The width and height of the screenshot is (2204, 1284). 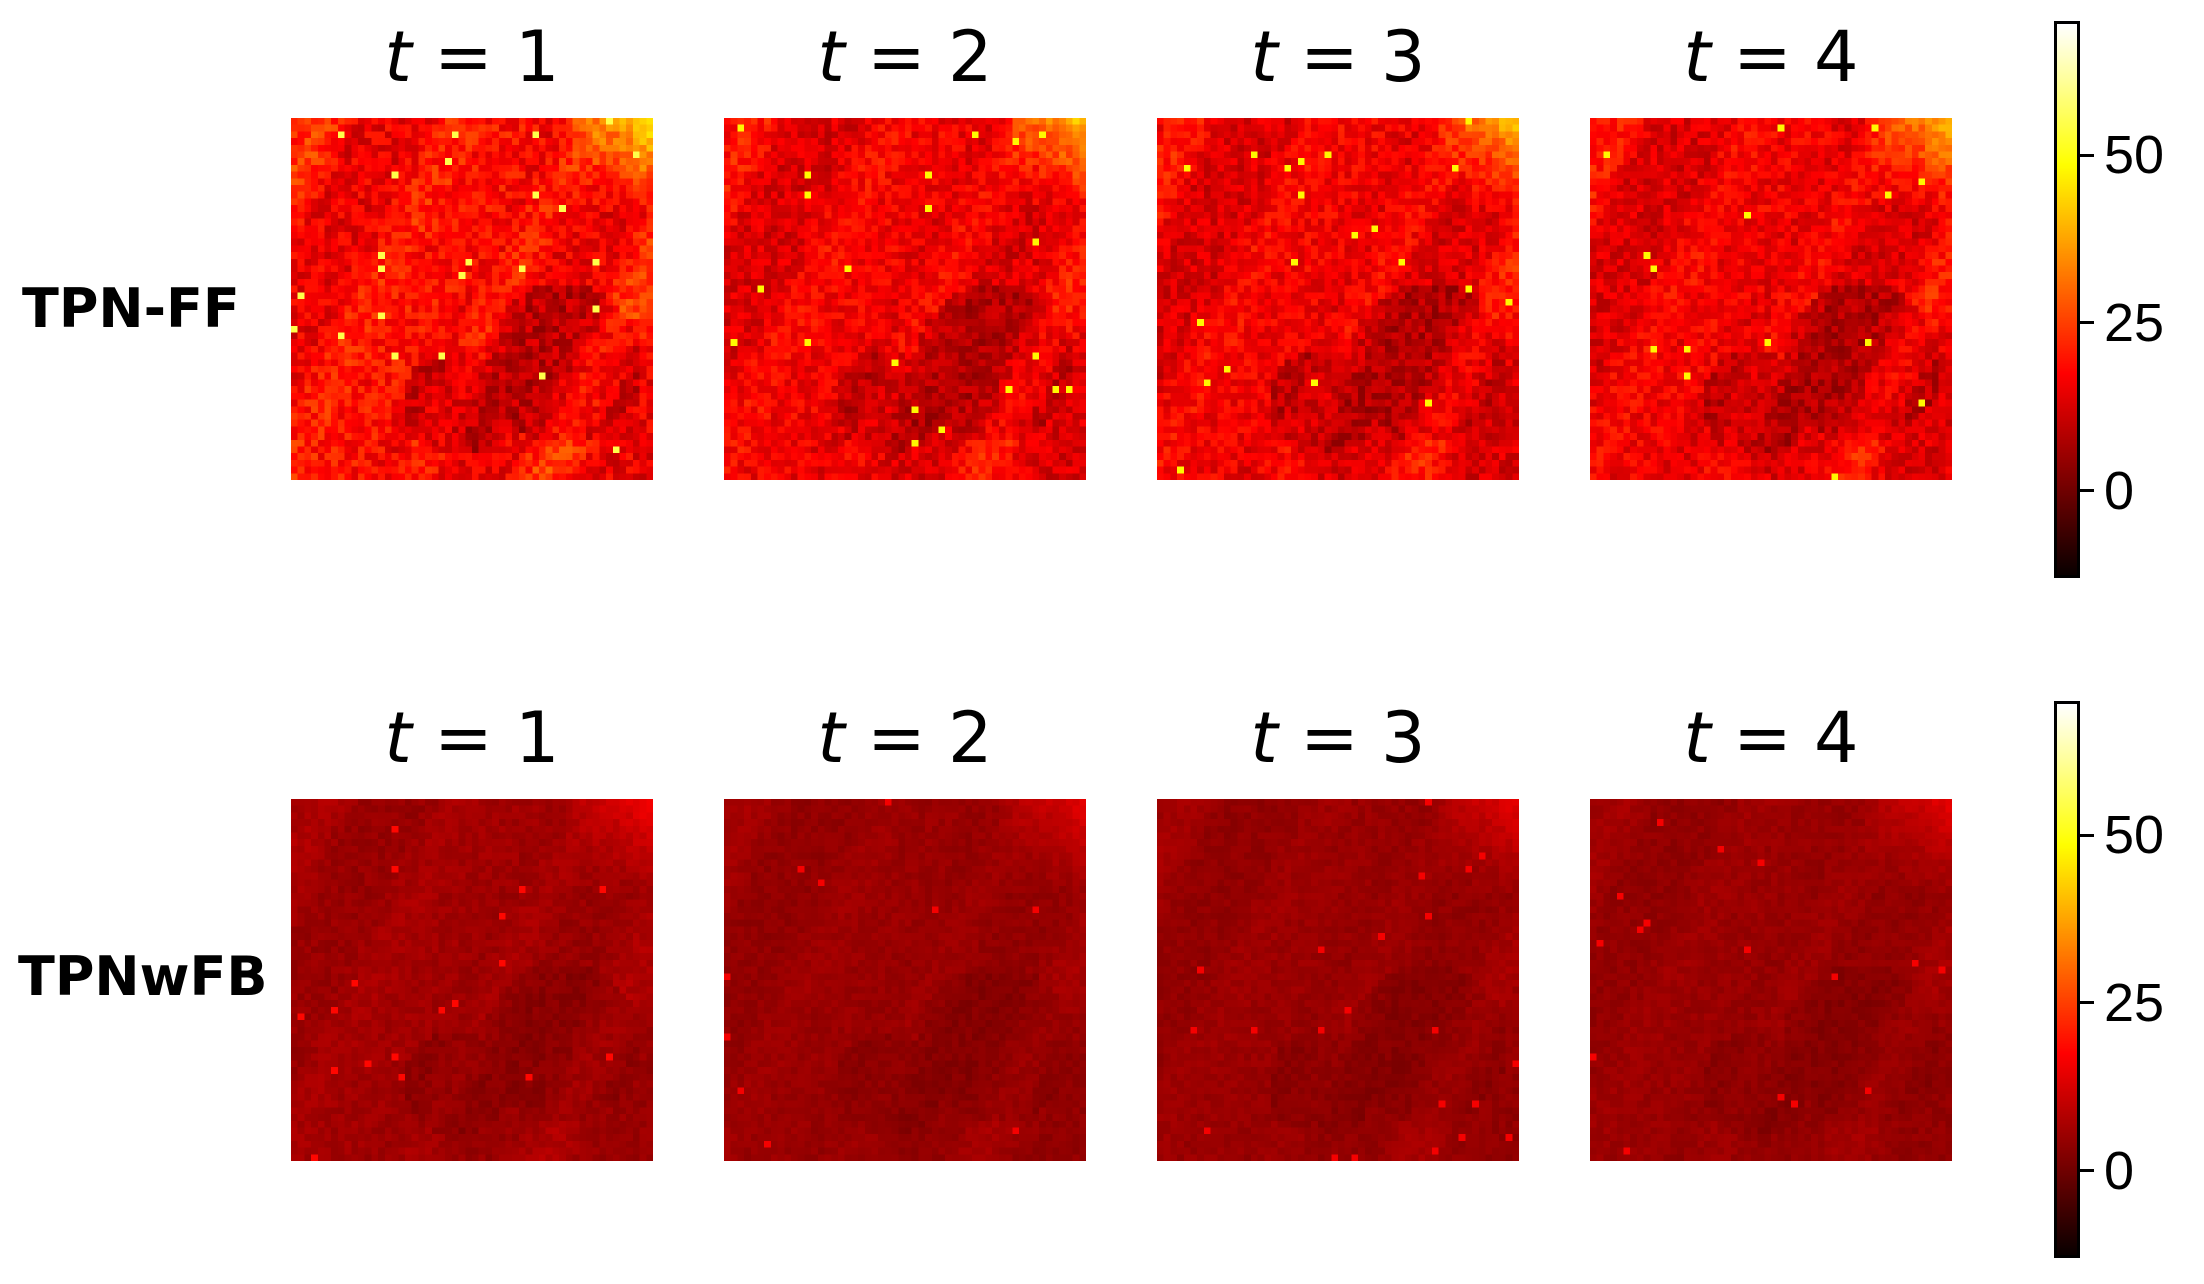 What do you see at coordinates (2067, 979) in the screenshot?
I see `colorbar-row2` at bounding box center [2067, 979].